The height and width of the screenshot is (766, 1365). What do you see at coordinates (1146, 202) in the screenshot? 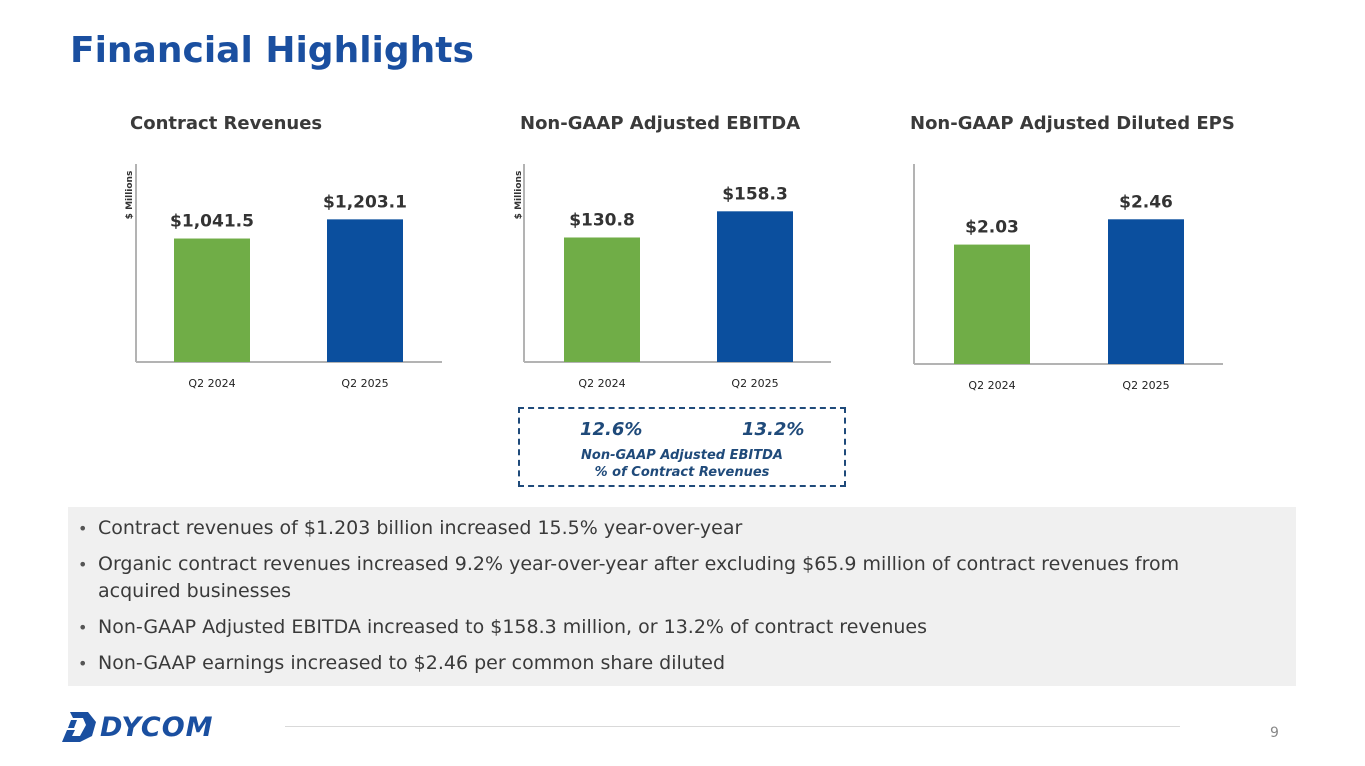
I see `data-label: $2.46` at bounding box center [1146, 202].